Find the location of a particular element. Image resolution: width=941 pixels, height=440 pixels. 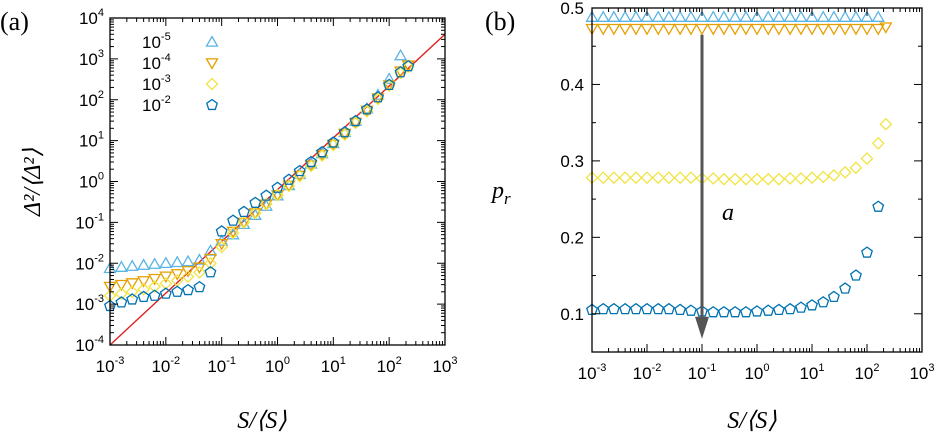

y-tick-label-exp: 4 is located at coordinates (101, 13).